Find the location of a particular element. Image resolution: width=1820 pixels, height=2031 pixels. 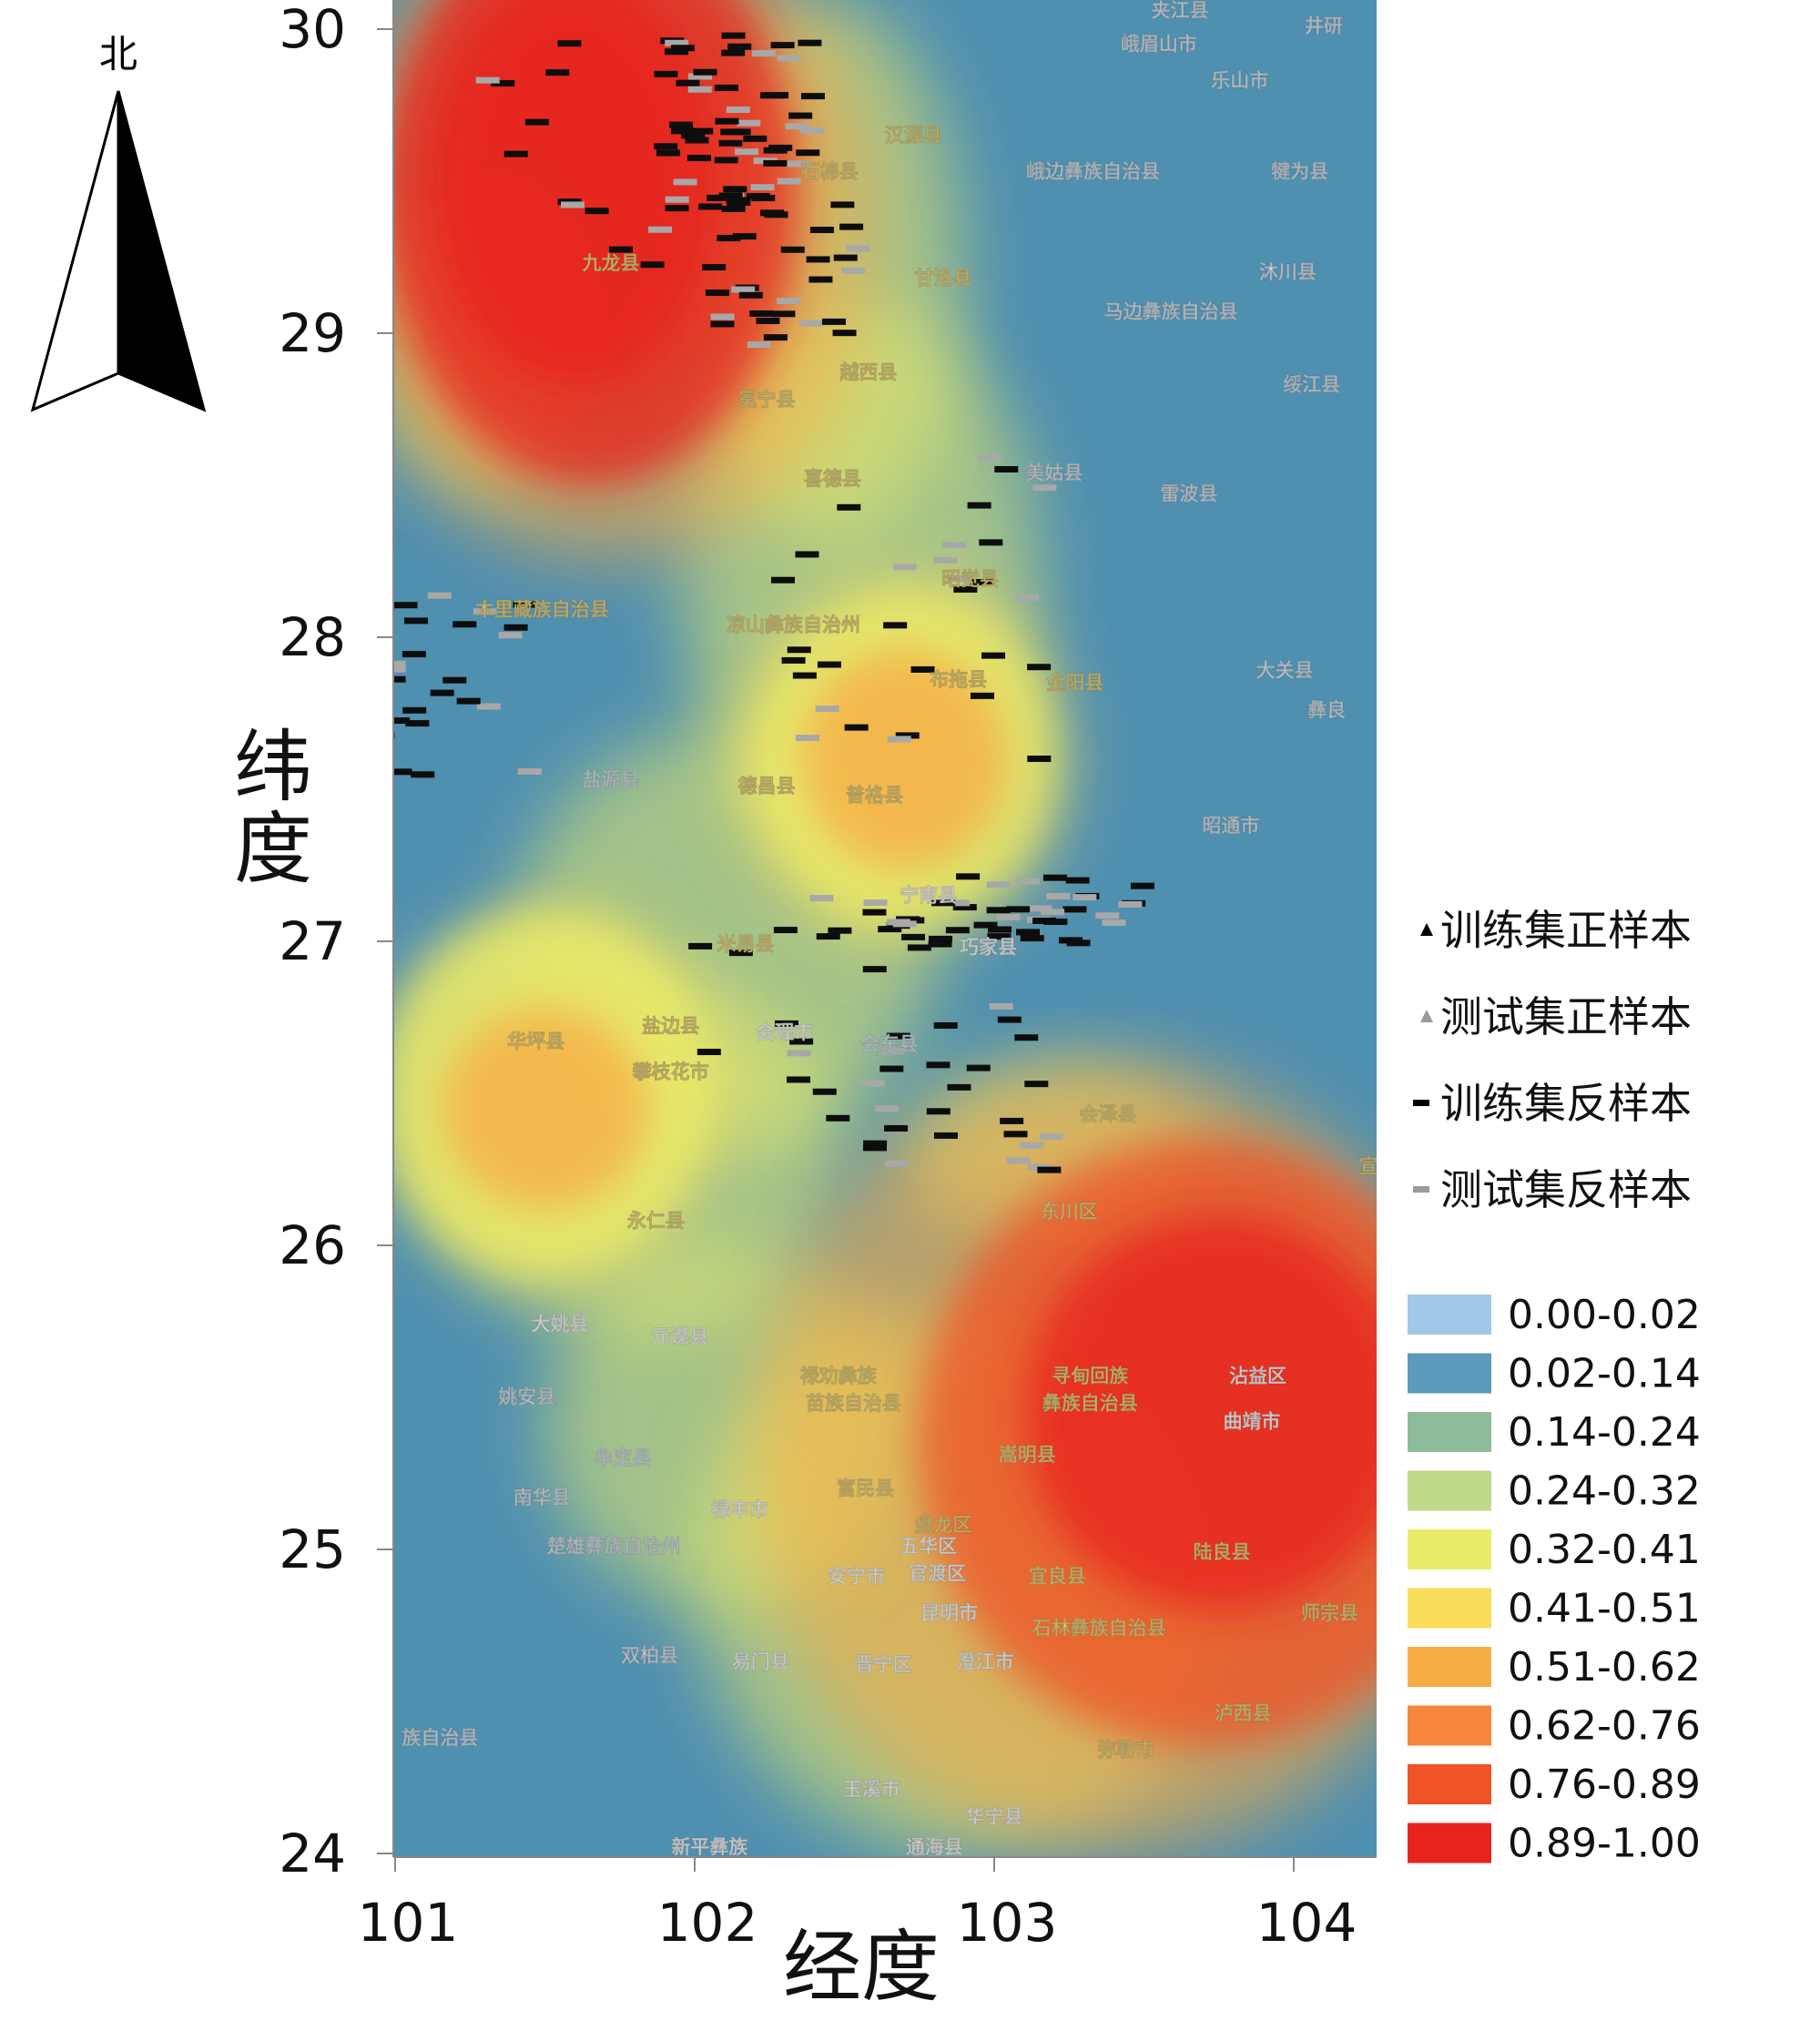

place-label: 寻甸回族 is located at coordinates (1091, 1375).